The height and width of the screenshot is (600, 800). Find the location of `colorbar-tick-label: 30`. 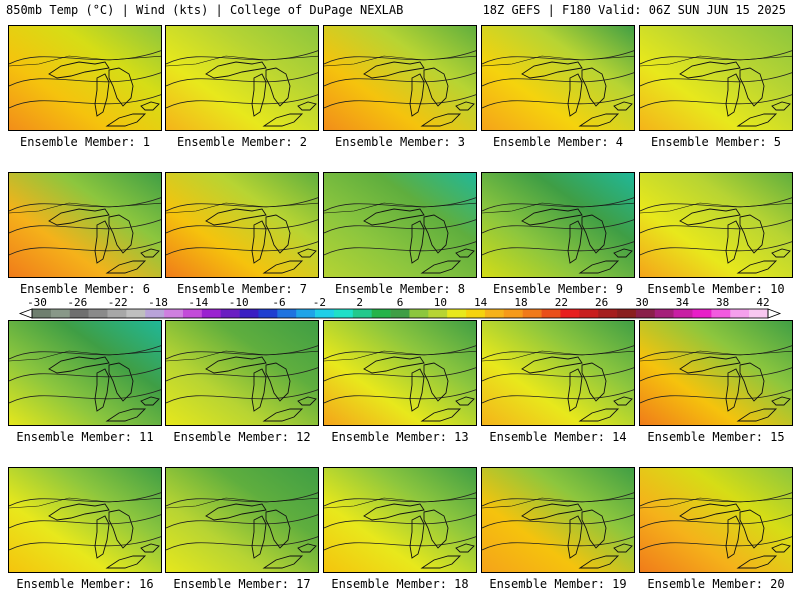

colorbar-tick-label: 30 is located at coordinates (641, 302).